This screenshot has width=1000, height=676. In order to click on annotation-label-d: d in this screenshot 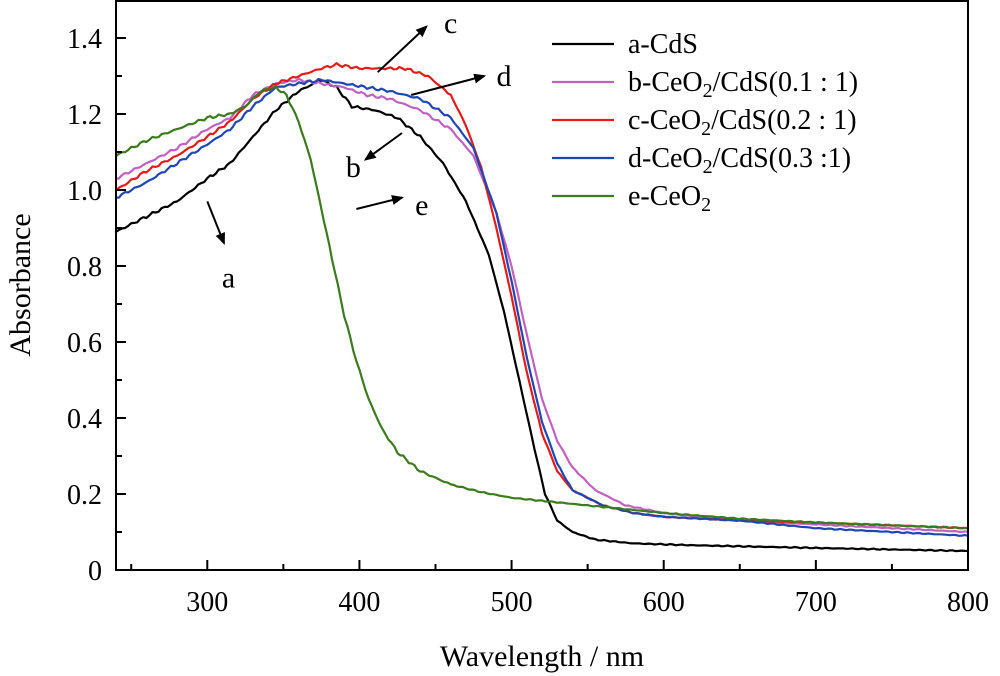, I will do `click(503, 76)`.